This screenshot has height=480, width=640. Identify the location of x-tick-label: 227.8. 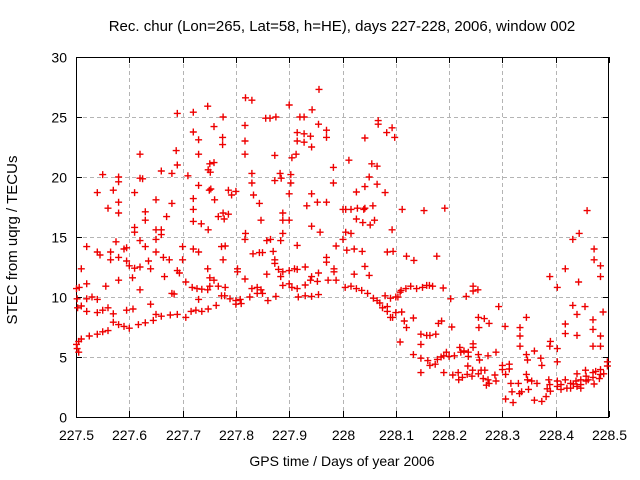
(236, 435).